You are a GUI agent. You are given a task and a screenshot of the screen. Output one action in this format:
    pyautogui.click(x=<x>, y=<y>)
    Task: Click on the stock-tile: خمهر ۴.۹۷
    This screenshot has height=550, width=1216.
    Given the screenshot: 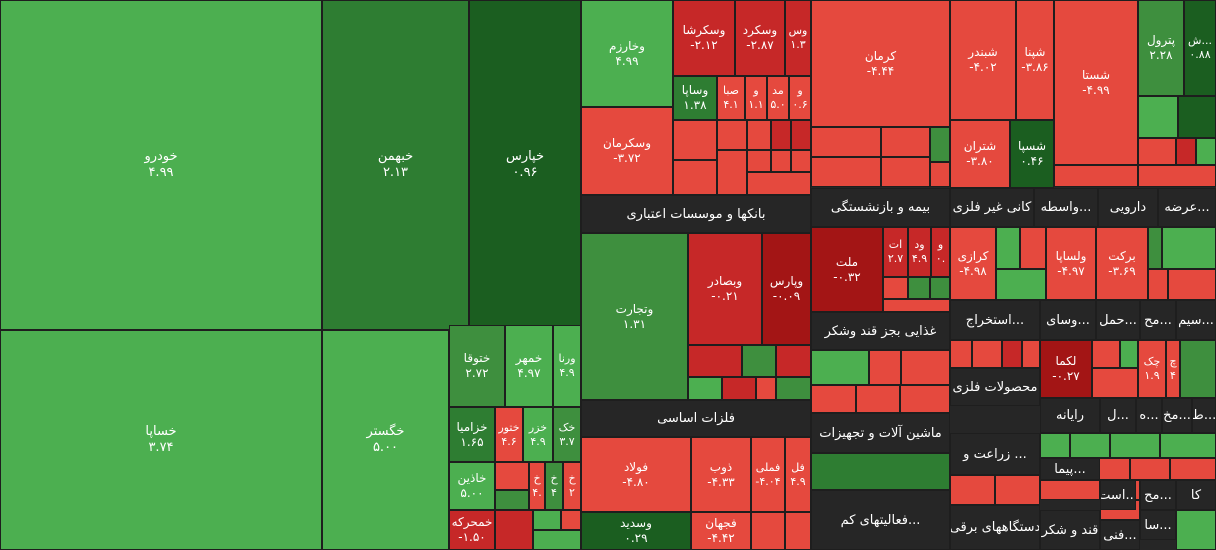 What is the action you would take?
    pyautogui.click(x=529, y=366)
    